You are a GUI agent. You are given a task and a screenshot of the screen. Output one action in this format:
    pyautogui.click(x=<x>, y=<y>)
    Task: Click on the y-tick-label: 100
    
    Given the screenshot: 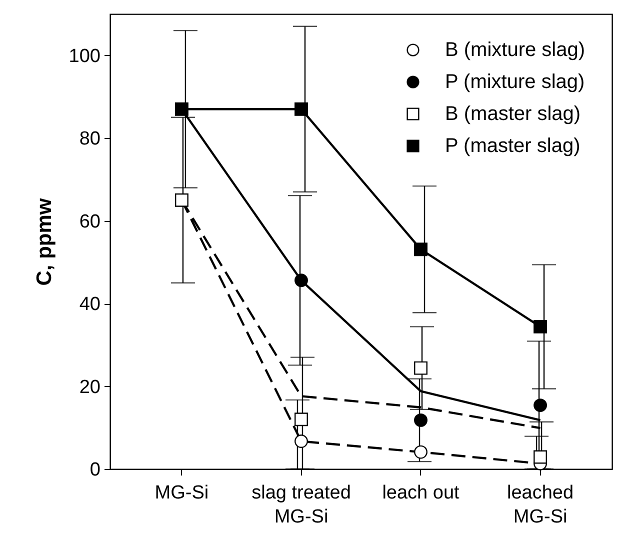 What is the action you would take?
    pyautogui.click(x=84, y=56)
    